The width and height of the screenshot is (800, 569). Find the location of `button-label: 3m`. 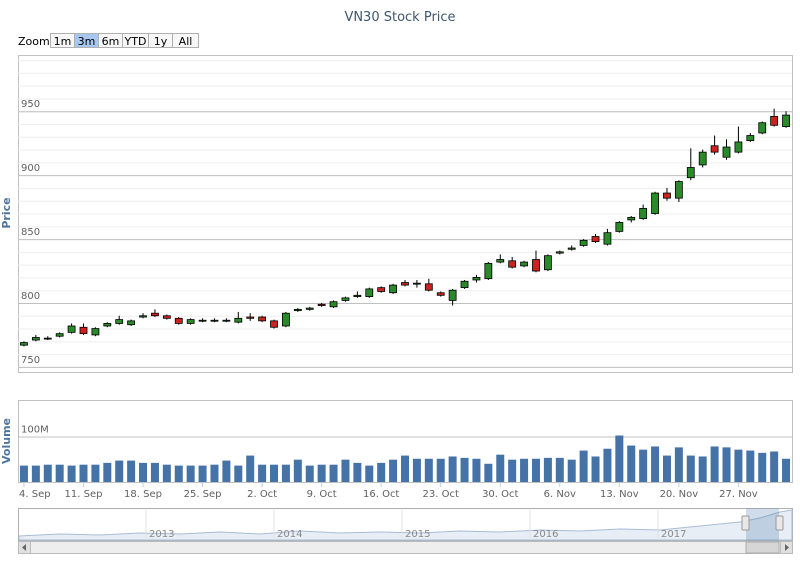

button-label: 3m is located at coordinates (87, 41).